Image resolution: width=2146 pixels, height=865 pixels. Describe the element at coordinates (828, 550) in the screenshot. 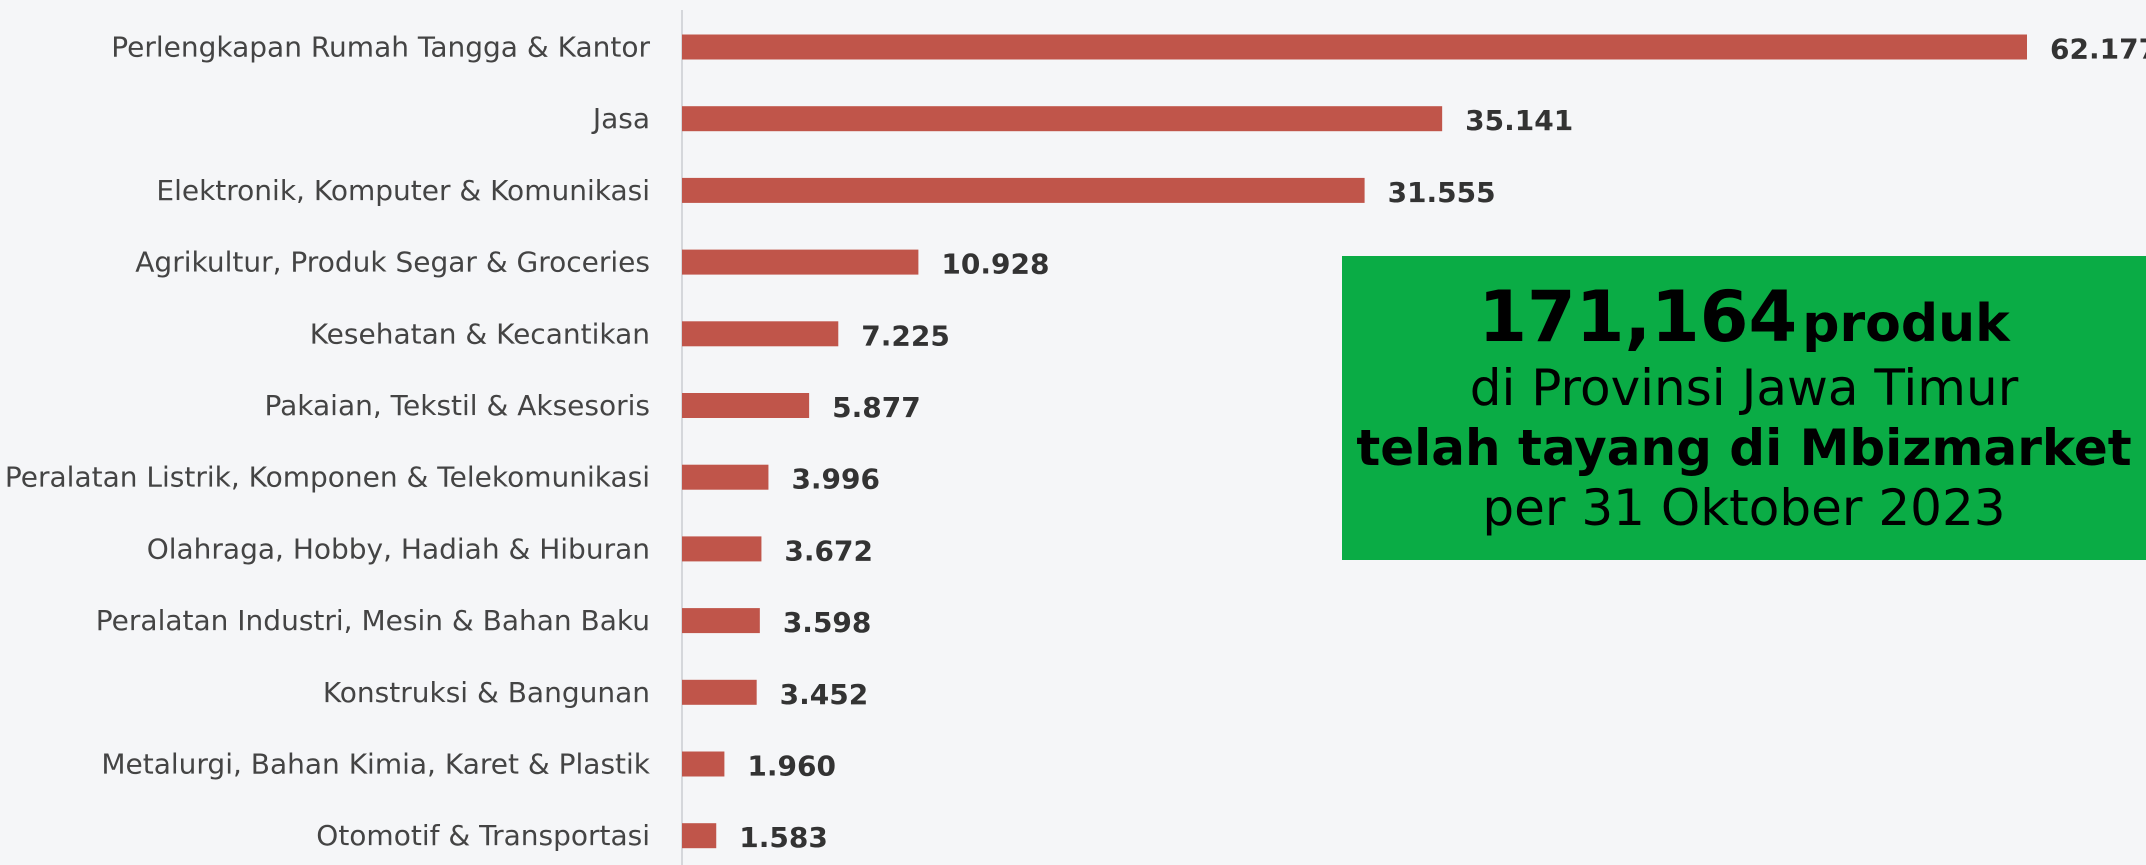

I see `value-label: 3.672` at that location.